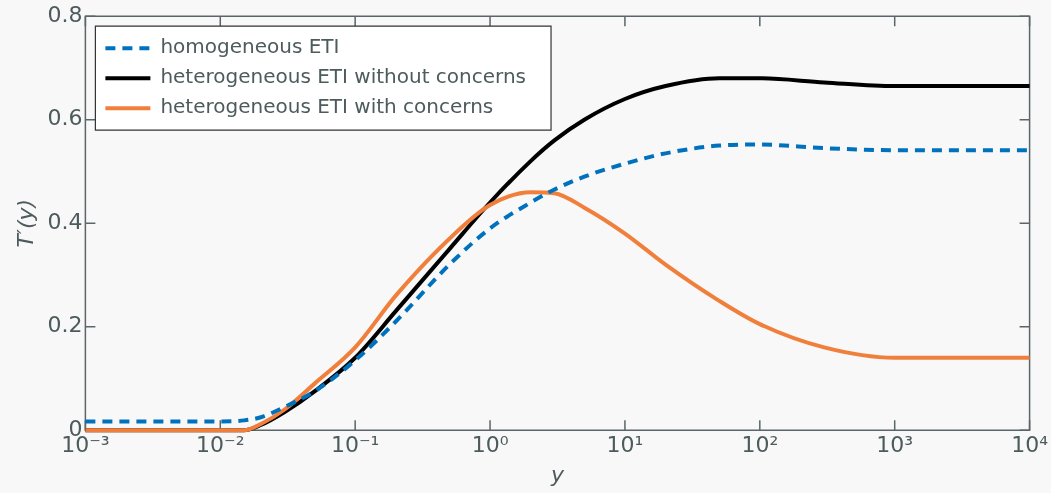 The height and width of the screenshot is (493, 1051). What do you see at coordinates (327, 106) in the screenshot?
I see `legend-label: heterogeneous ETI with concerns` at bounding box center [327, 106].